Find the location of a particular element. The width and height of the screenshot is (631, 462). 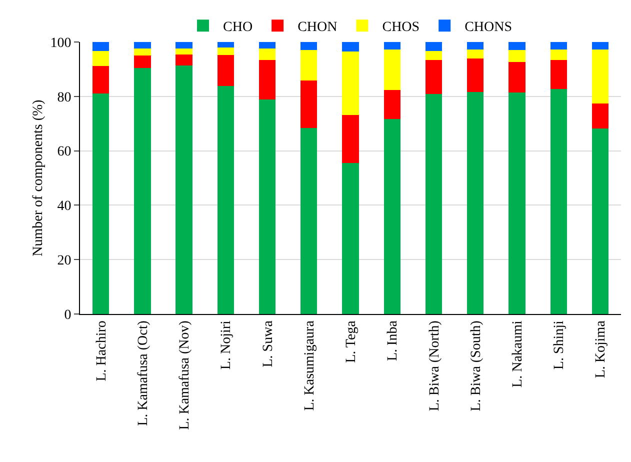

x-tick-label: L. Biwa (North) is located at coordinates (434, 366).